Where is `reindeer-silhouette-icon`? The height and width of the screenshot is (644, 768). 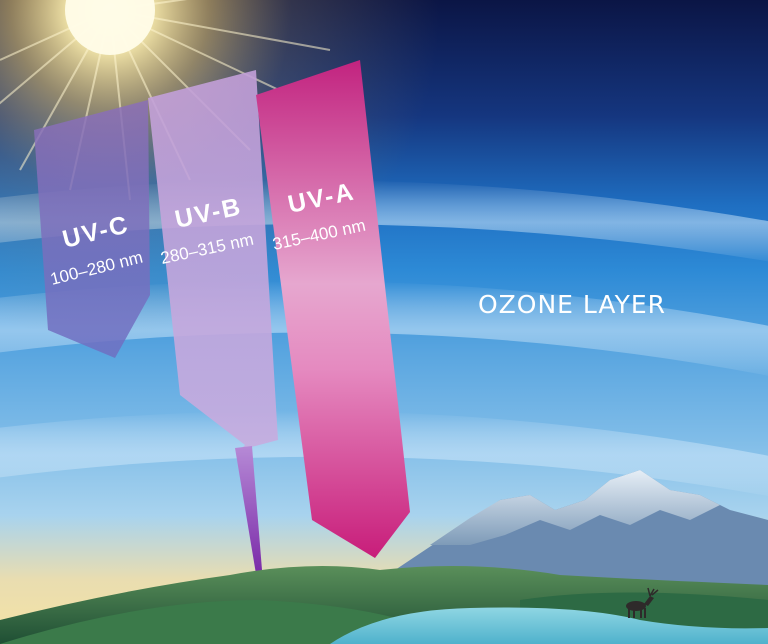
reindeer-silhouette-icon is located at coordinates (642, 602).